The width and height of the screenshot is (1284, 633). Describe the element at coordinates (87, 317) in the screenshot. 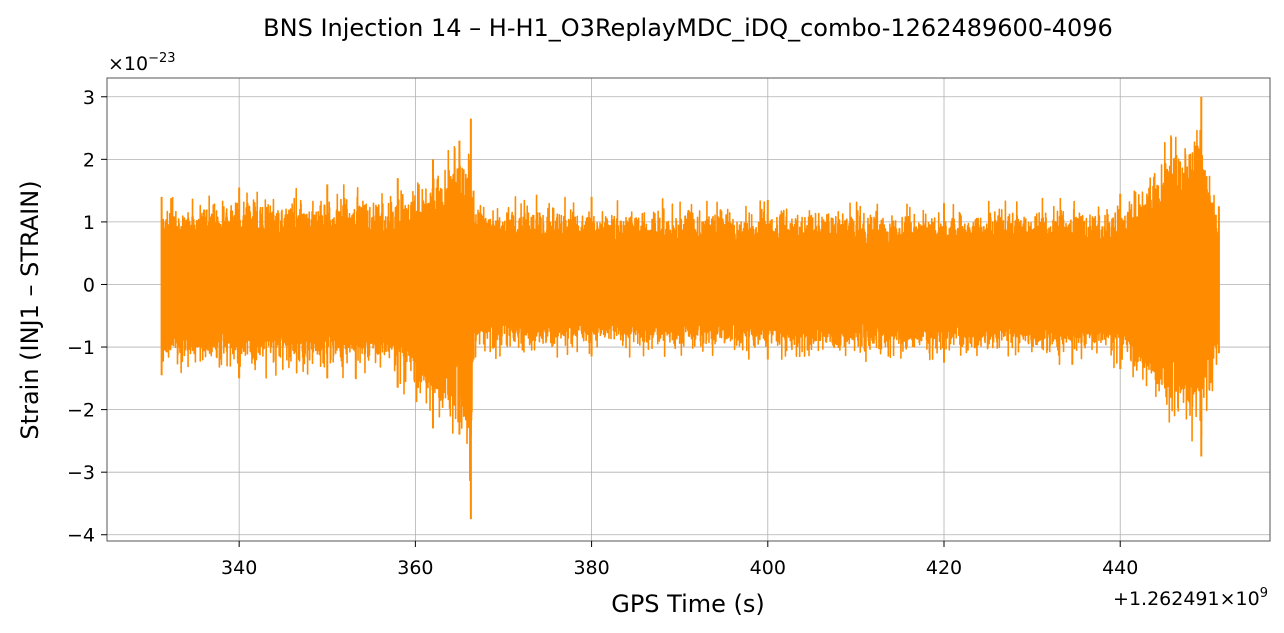

I see `y-axis-ticks: −4 −3 −2 −1 0 1 2 3` at that location.